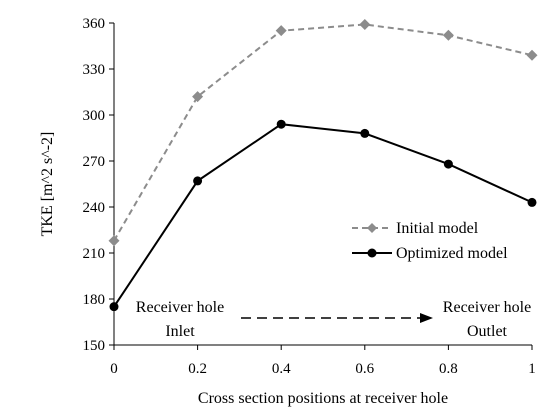 The width and height of the screenshot is (555, 418). I want to click on legend-marker-optimized, so click(372, 253).